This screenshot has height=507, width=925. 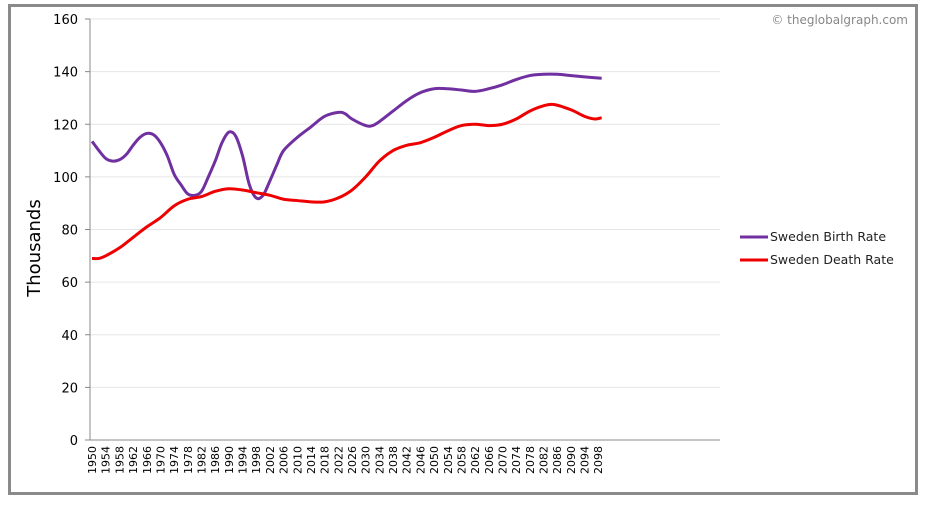 What do you see at coordinates (366, 460) in the screenshot?
I see `x-tick-label: 2030` at bounding box center [366, 460].